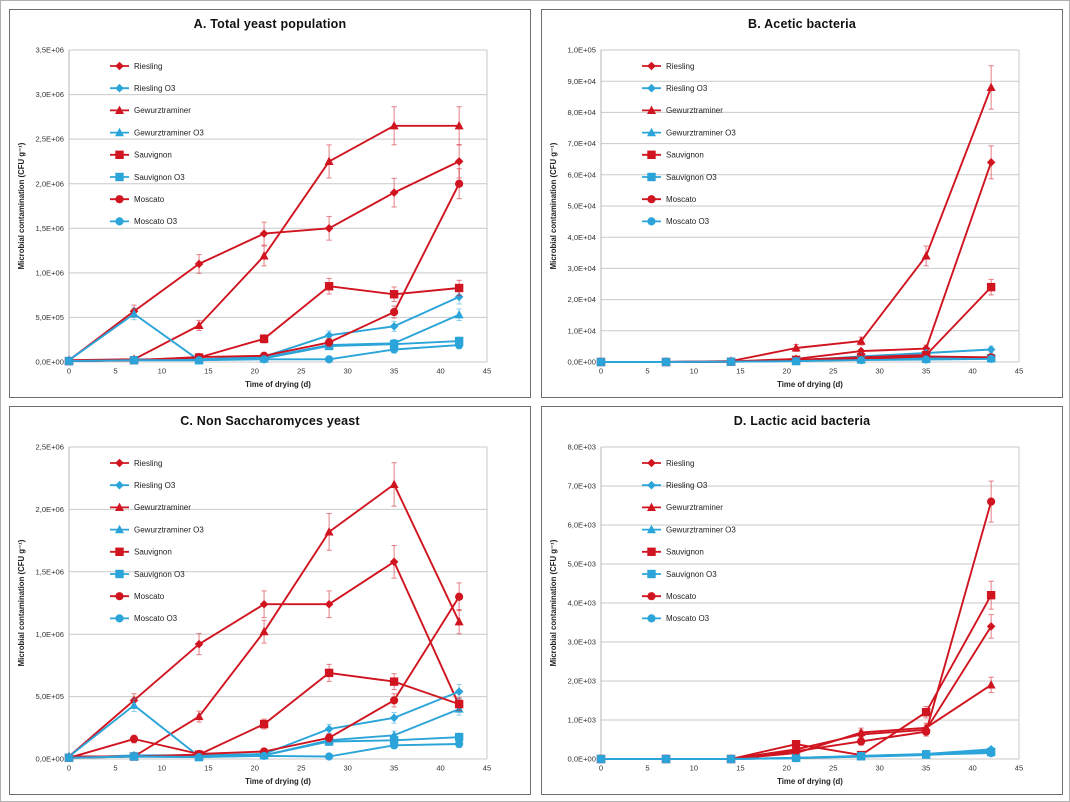 This screenshot has width=1070, height=802. What do you see at coordinates (1019, 371) in the screenshot?
I see `x-tick-label: 45` at bounding box center [1019, 371].